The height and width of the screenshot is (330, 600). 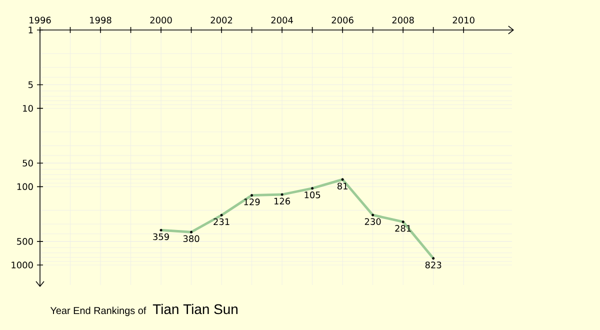 I want to click on data-label: 105, so click(x=312, y=195).